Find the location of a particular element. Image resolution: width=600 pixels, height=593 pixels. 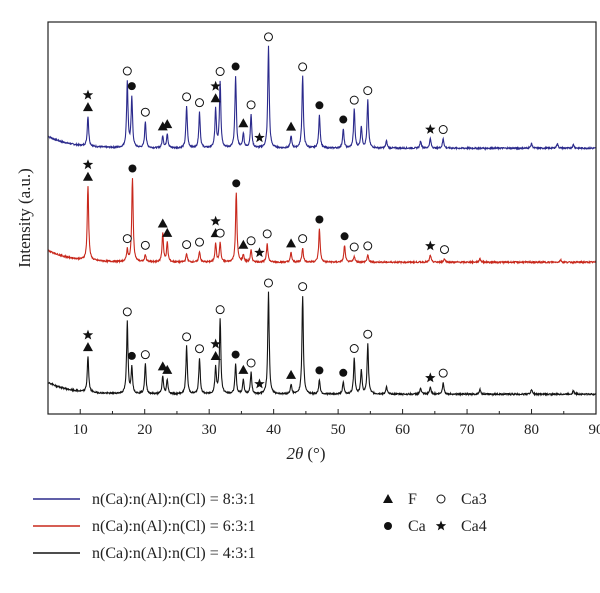

legend-phase-ca3: Ca3 is located at coordinates (474, 499).